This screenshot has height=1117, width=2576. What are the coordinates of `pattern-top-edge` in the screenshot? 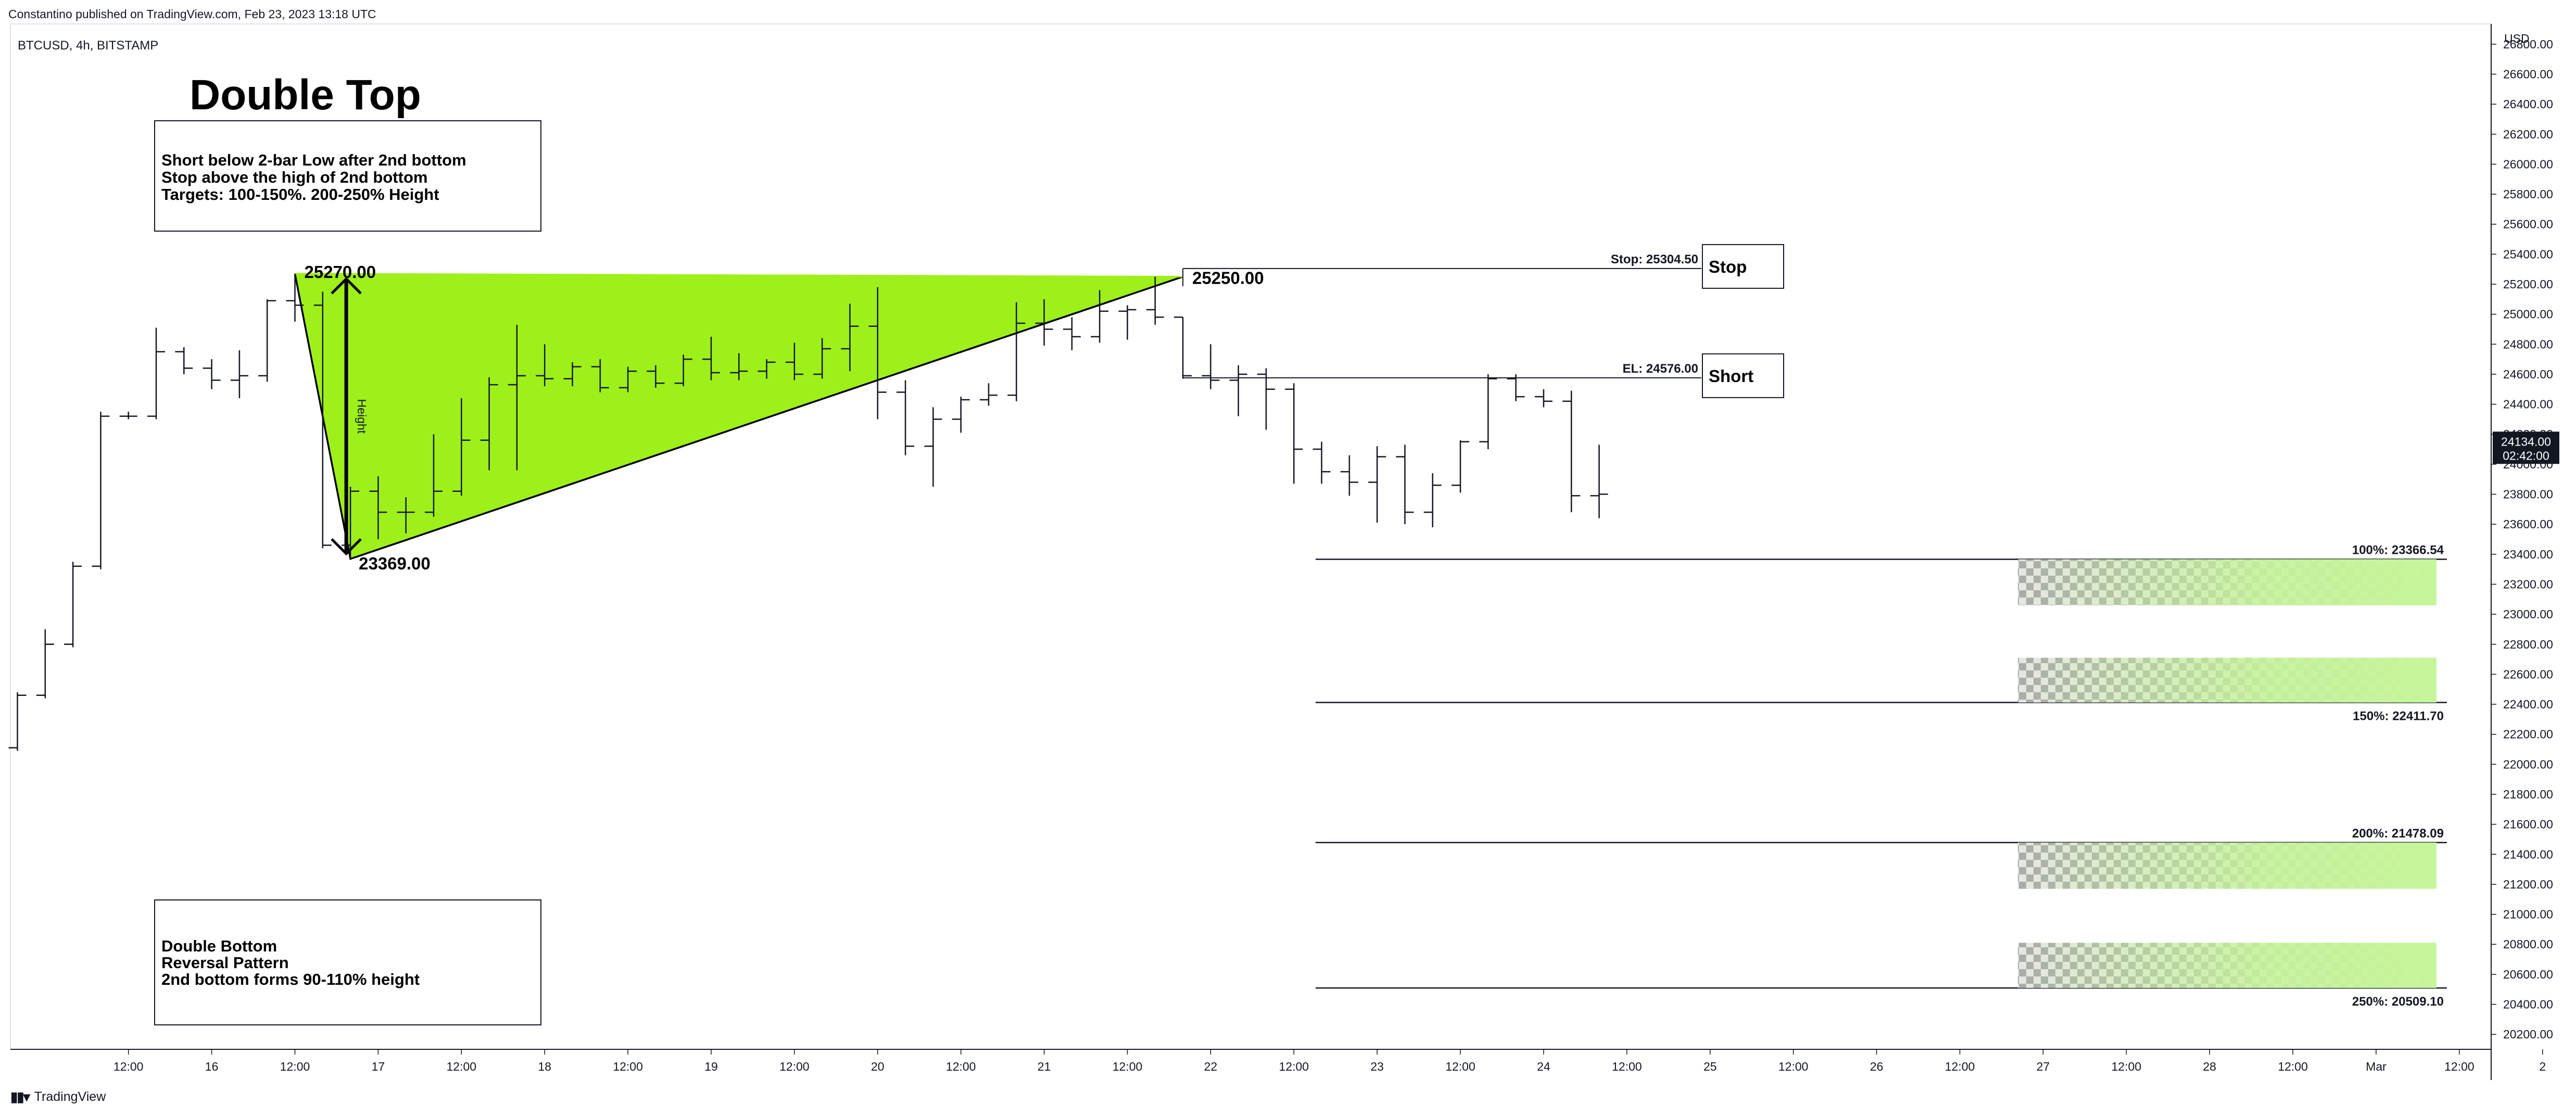 It's located at (739, 275).